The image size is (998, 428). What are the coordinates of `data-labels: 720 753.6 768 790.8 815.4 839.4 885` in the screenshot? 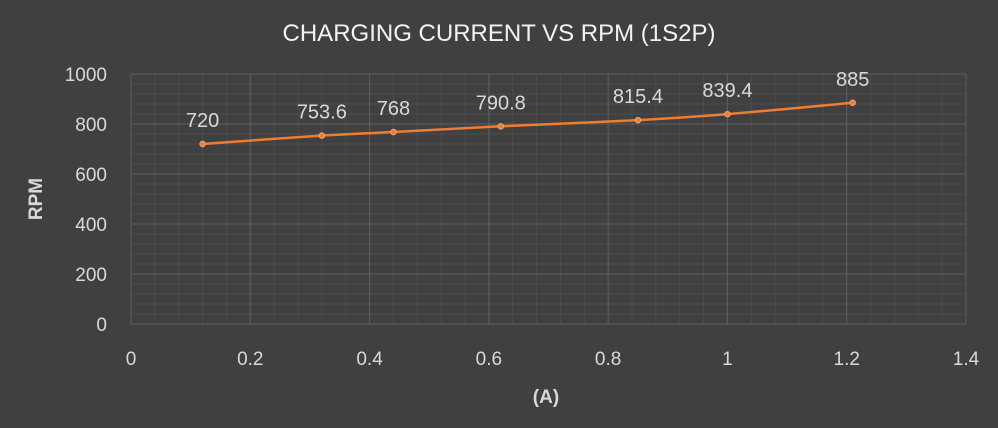 It's located at (527, 100).